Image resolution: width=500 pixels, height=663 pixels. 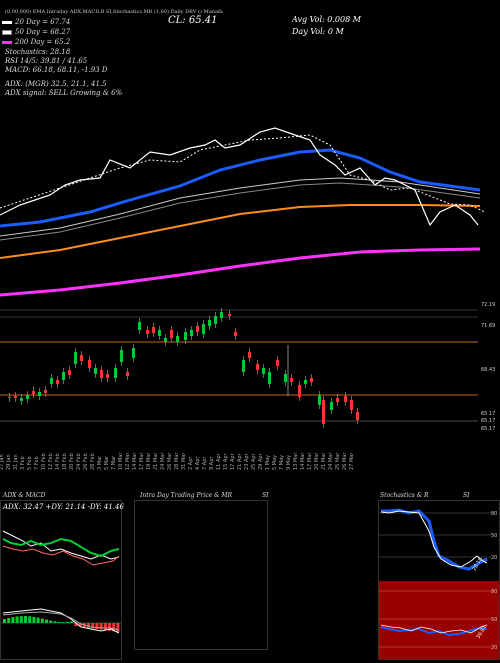 I want to click on stoch-panel-title: Stochastics & R, so click(x=404, y=495).